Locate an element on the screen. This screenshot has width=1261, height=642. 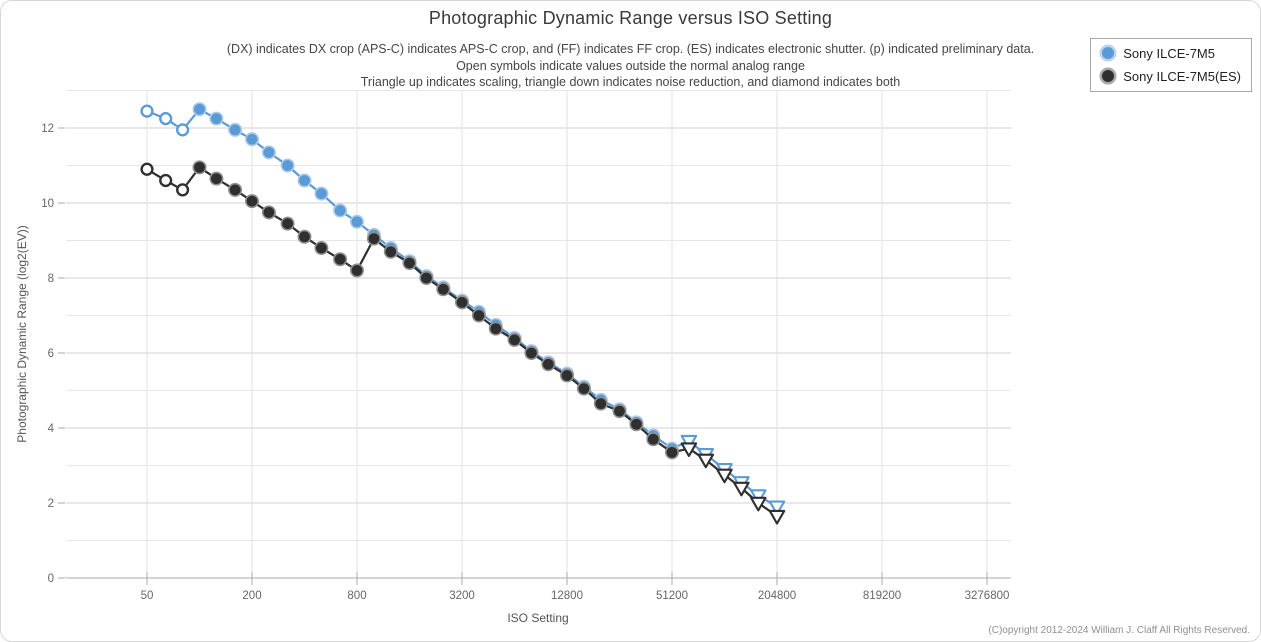
svg-text: 204800 is located at coordinates (777, 596).